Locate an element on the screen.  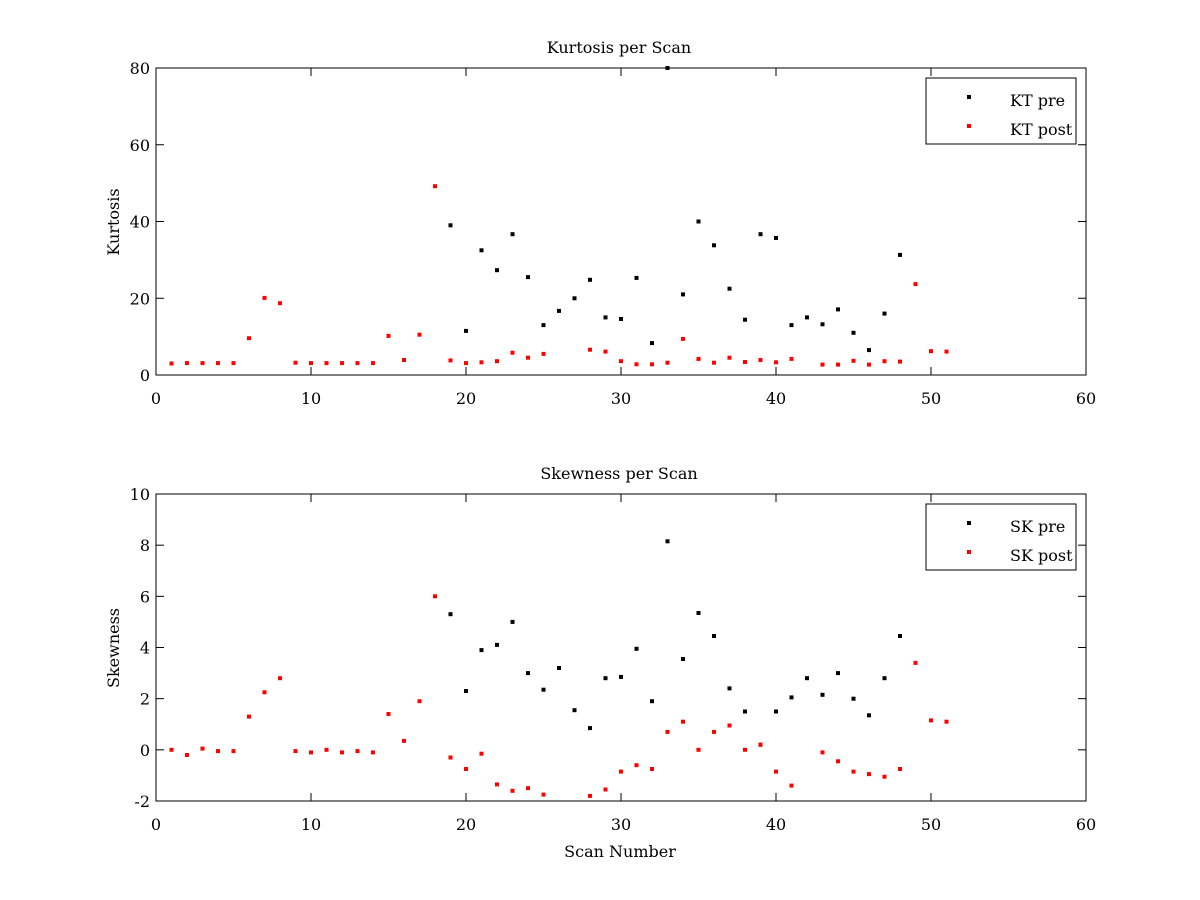
skewness-x-tick-label: 40 is located at coordinates (776, 824).